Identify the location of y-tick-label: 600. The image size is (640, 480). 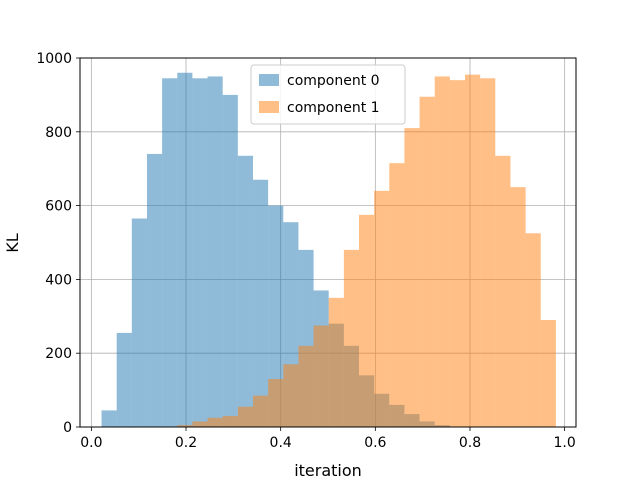
(58, 207).